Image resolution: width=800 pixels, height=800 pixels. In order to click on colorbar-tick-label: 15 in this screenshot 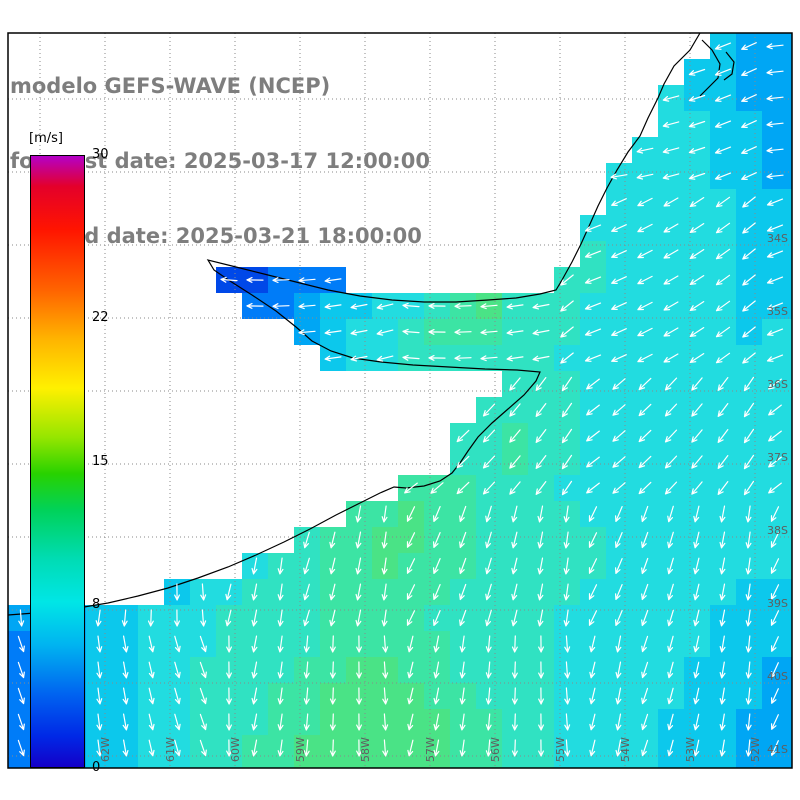, I will do `click(100, 461)`.